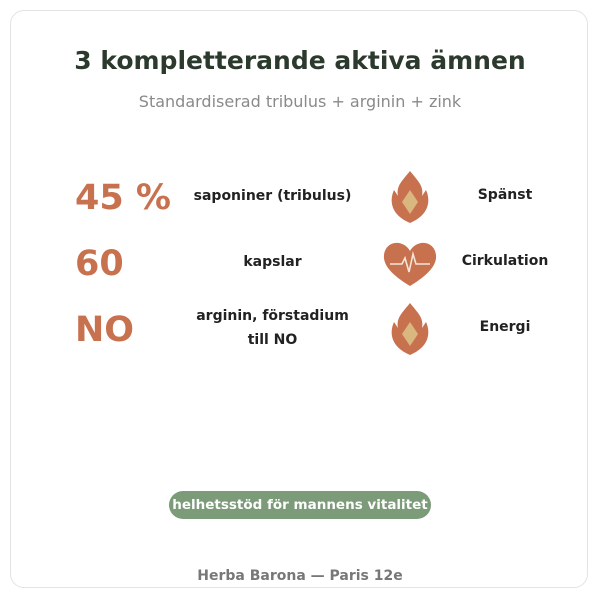 This screenshot has height=600, width=600. Describe the element at coordinates (99, 264) in the screenshot. I see `row-value: 60` at that location.